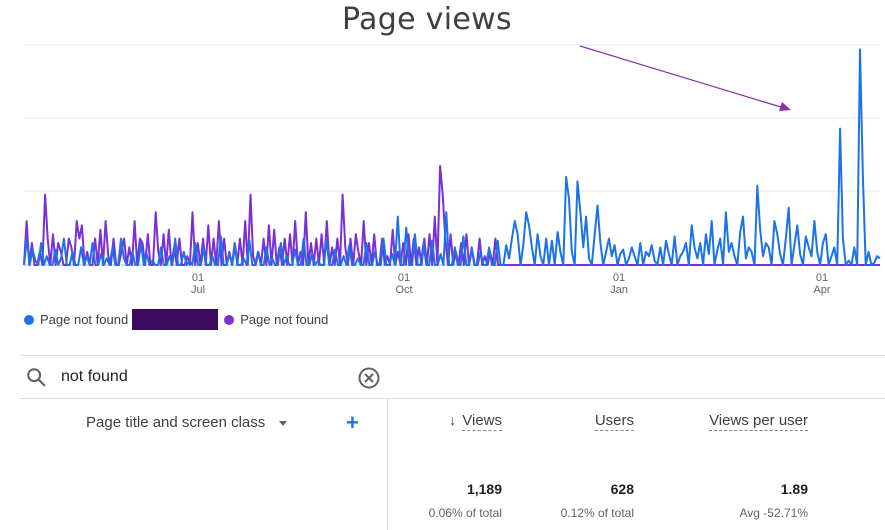 Image resolution: width=885 pixels, height=530 pixels. What do you see at coordinates (619, 290) in the screenshot?
I see `x-tick-label: Jan` at bounding box center [619, 290].